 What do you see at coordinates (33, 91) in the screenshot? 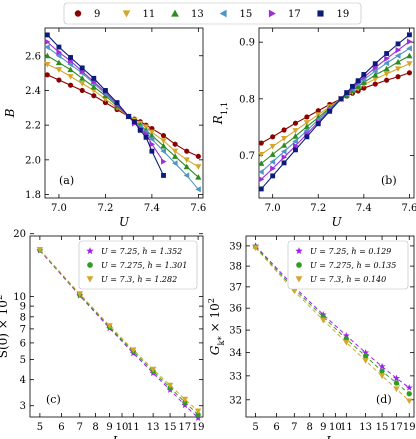
I see `y-tick-label-a: 2.4` at bounding box center [33, 91].